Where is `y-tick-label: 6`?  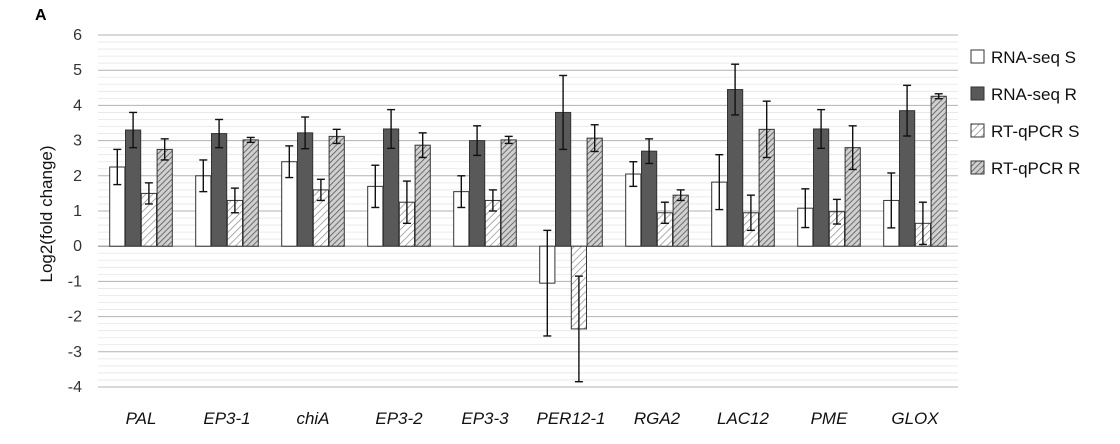
y-tick-label: 6 is located at coordinates (77, 35).